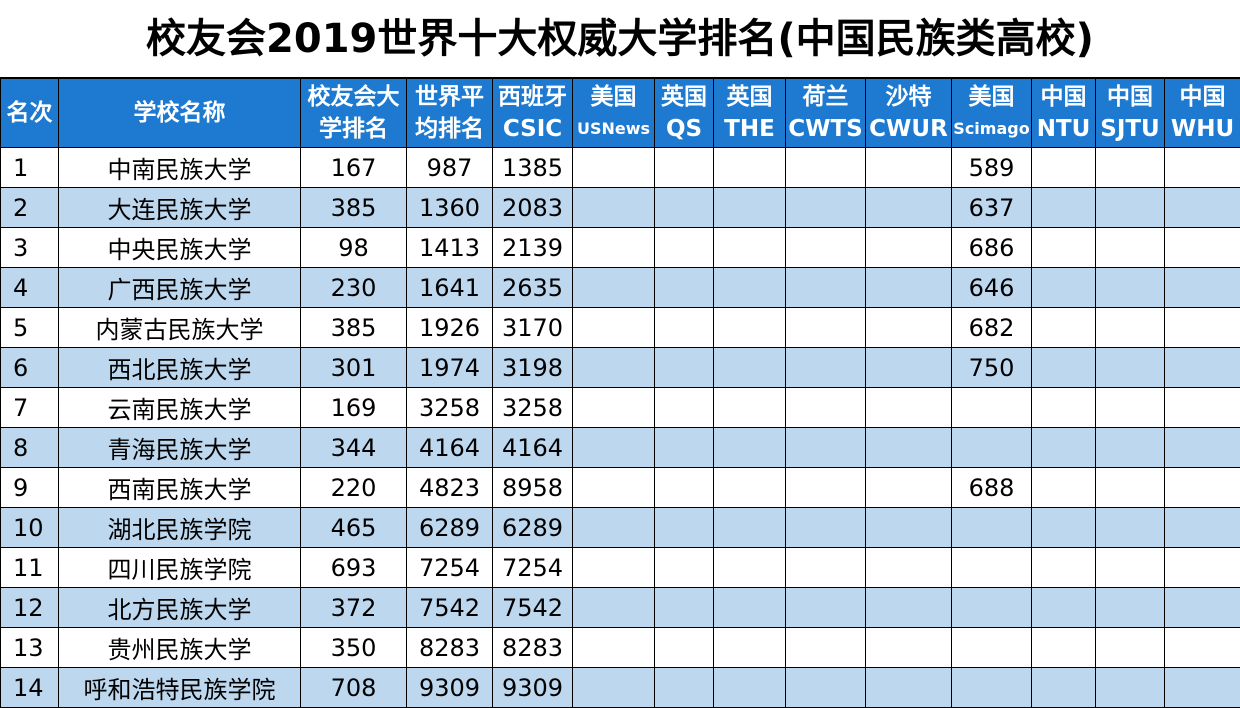 The width and height of the screenshot is (1240, 708). What do you see at coordinates (533, 168) in the screenshot?
I see `ranking-value-cell: 1385` at bounding box center [533, 168].